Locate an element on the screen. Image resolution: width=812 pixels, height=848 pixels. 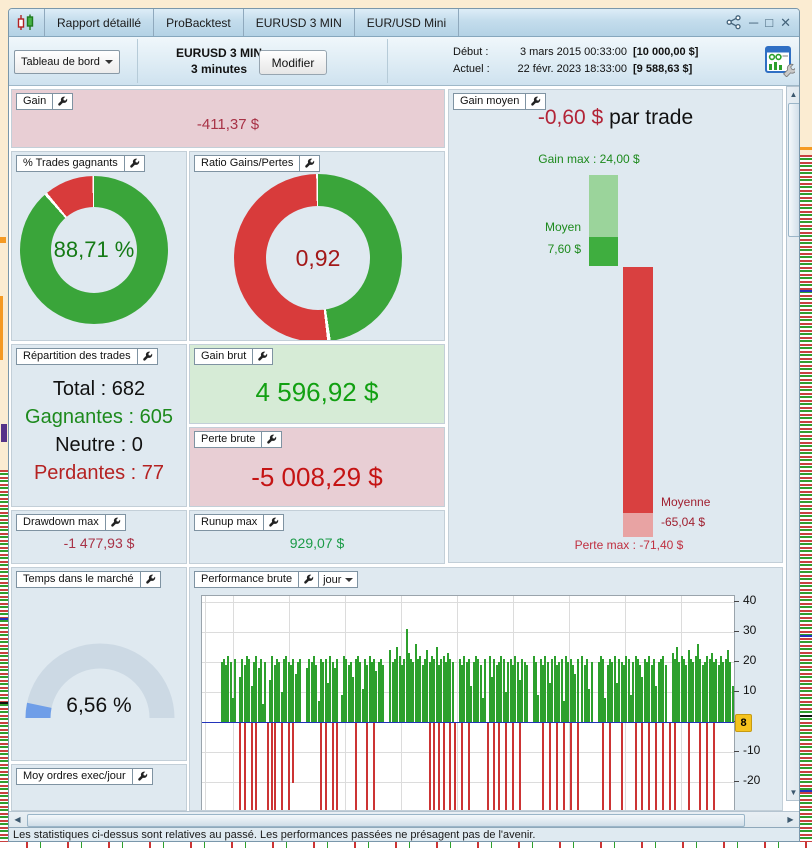
horizontal-scrollbar-thumb is located at coordinates (386, 820).